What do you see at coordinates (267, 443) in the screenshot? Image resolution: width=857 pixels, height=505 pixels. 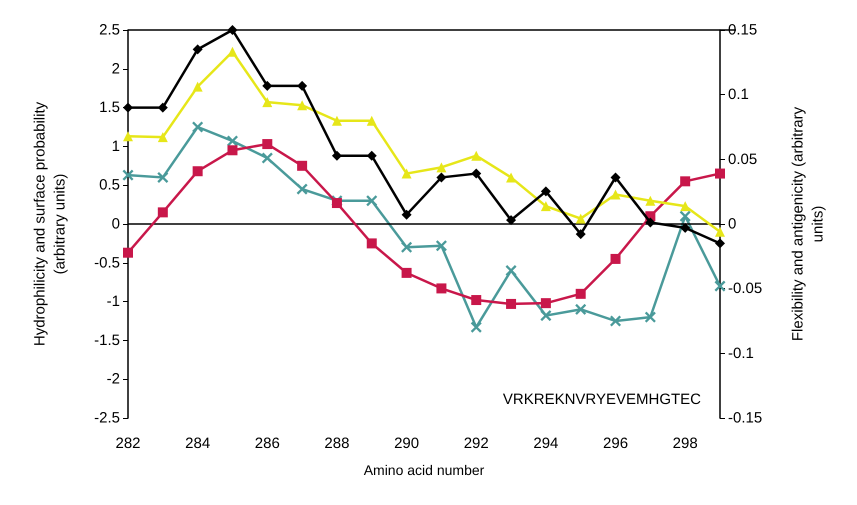 I see `x-tick-label: 286` at bounding box center [267, 443].